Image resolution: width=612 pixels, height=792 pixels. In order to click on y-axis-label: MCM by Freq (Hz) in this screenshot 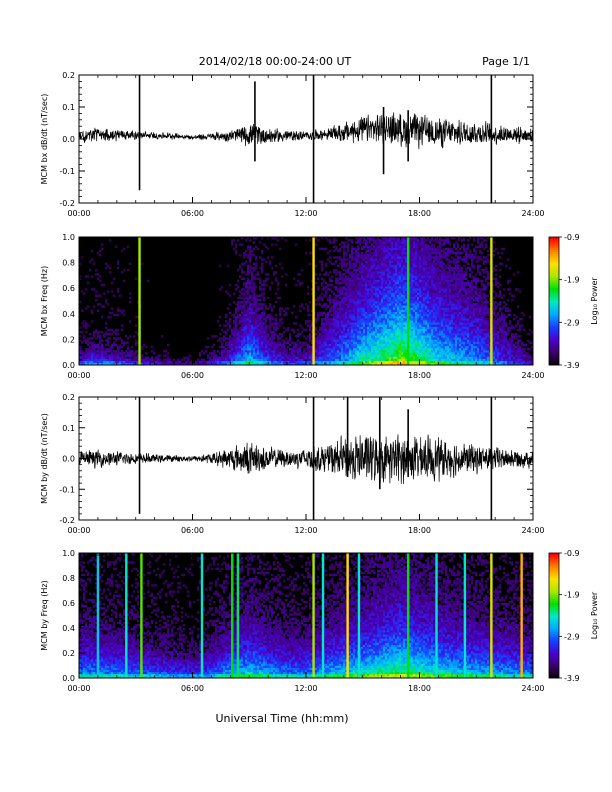, I will do `click(44, 615)`.